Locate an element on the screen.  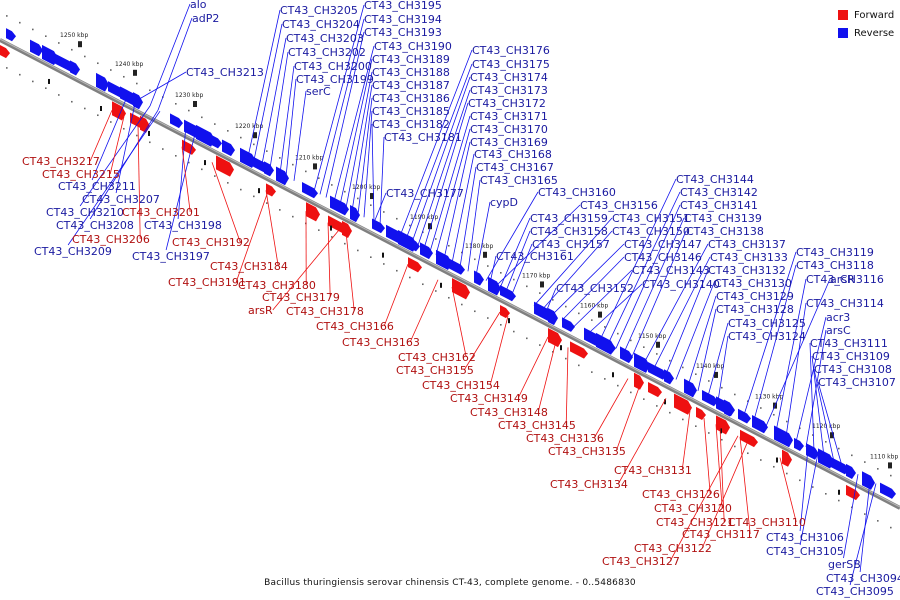
reverse-gene-label: CT43_CH3137 is located at coordinates (747, 244).